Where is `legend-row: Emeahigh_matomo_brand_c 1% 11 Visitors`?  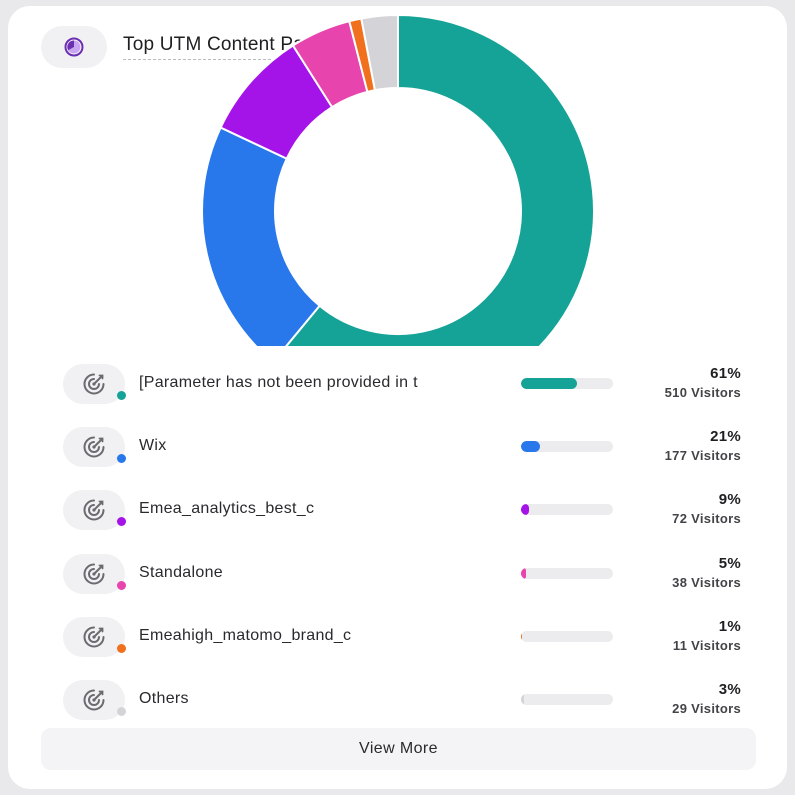
legend-row: Emeahigh_matomo_brand_c 1% 11 Visitors is located at coordinates (401, 642).